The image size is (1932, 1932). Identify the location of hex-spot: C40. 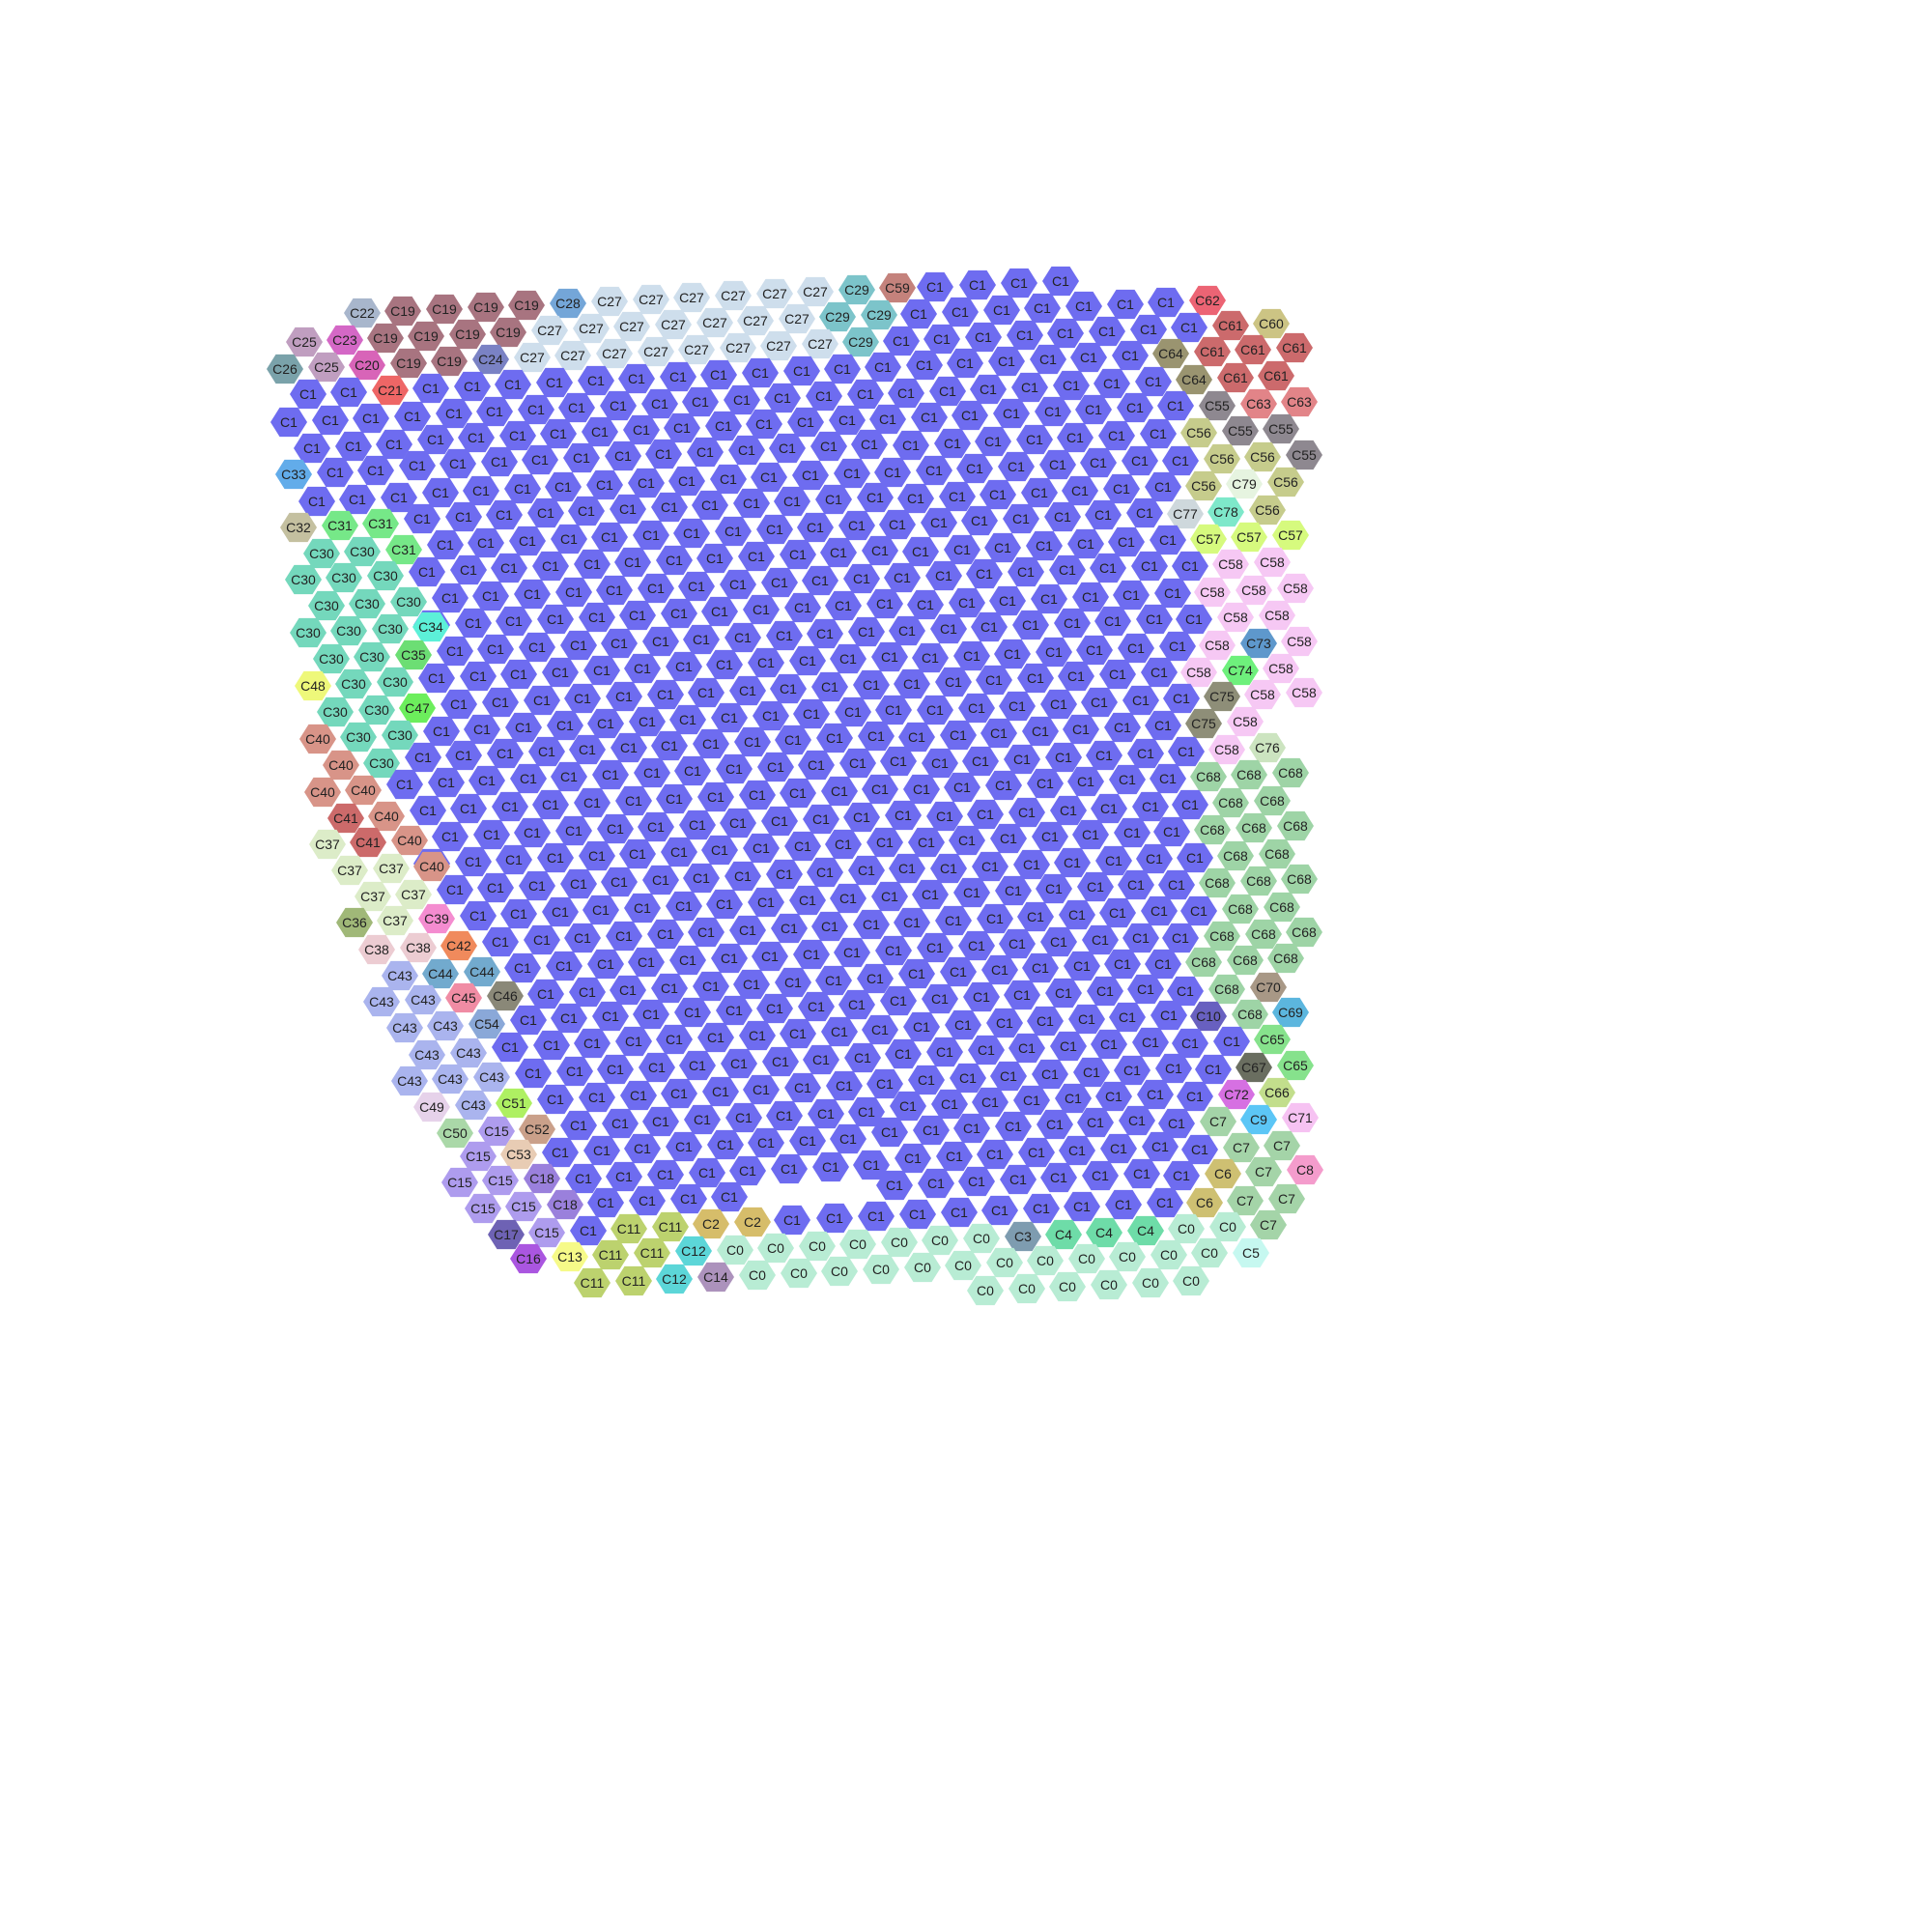
(317, 739).